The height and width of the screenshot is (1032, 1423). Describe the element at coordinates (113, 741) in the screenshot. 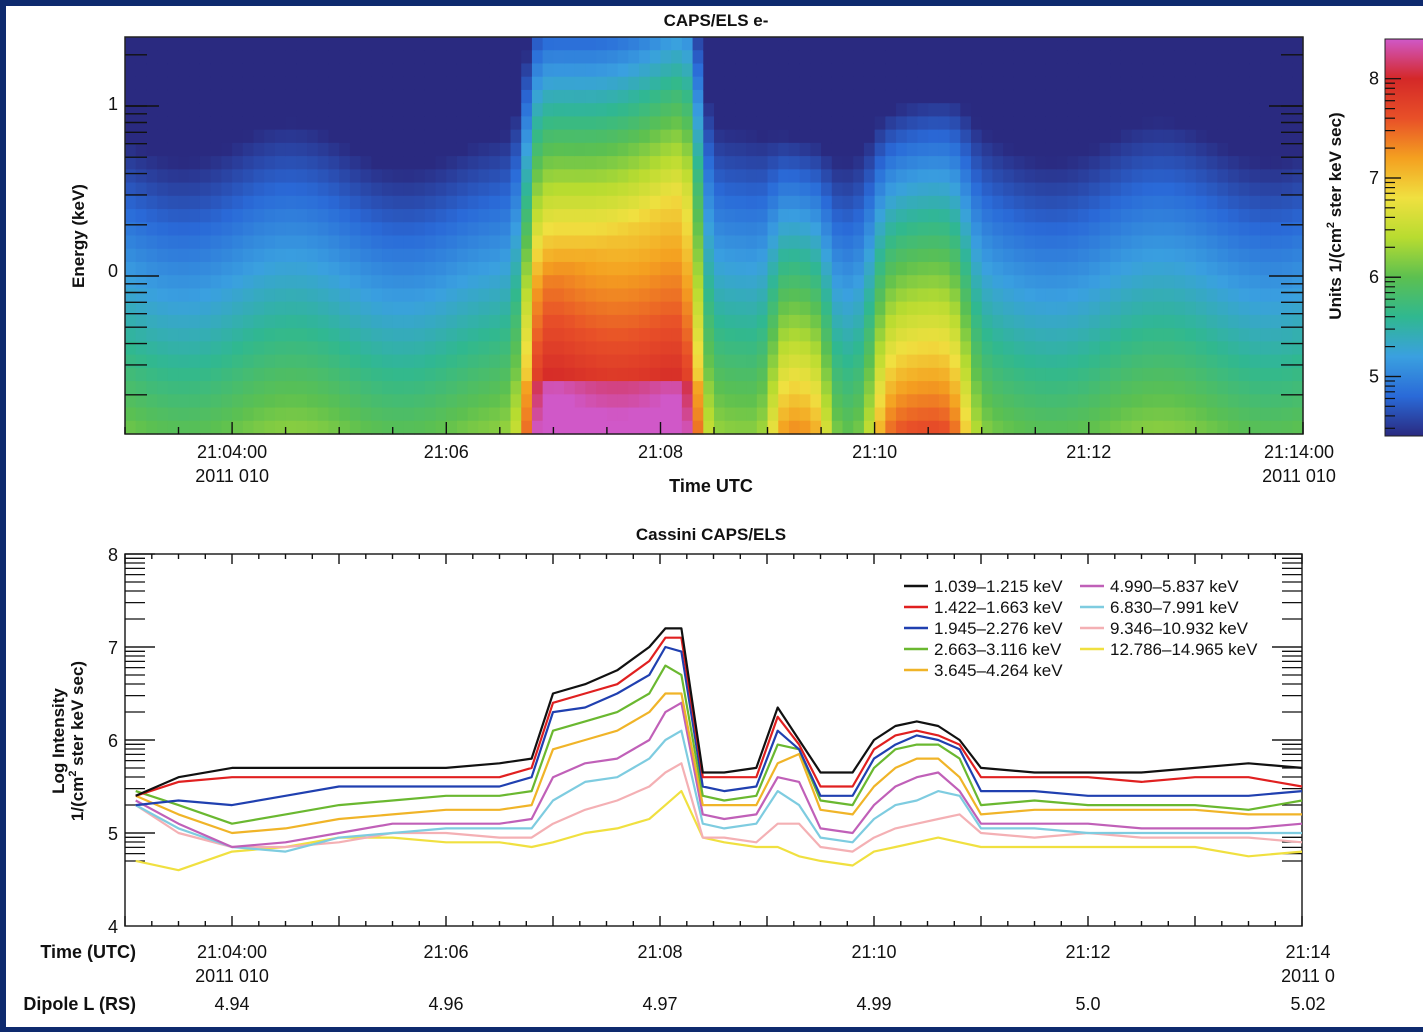

I see `line-chart-y-tick-label: 6` at that location.